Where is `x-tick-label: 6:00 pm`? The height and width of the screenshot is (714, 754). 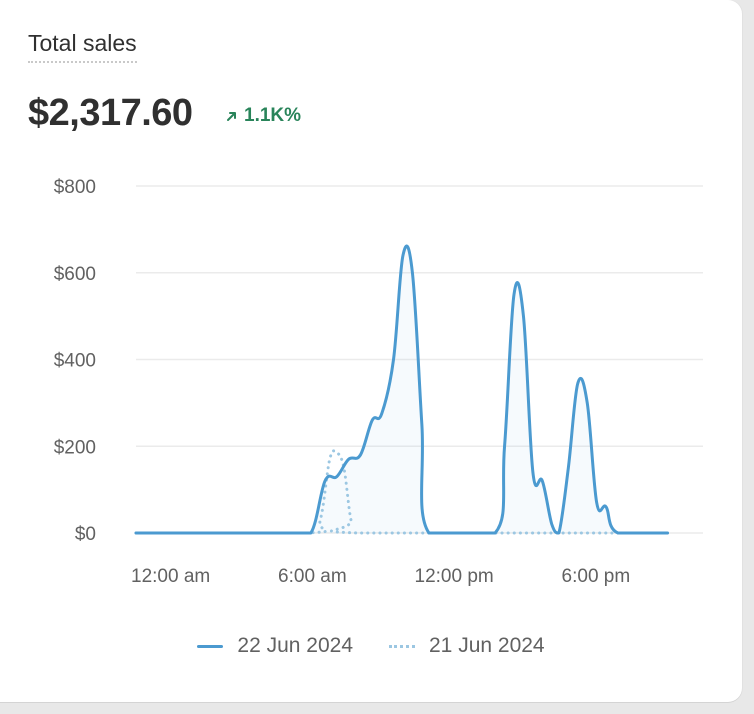 x-tick-label: 6:00 pm is located at coordinates (596, 576).